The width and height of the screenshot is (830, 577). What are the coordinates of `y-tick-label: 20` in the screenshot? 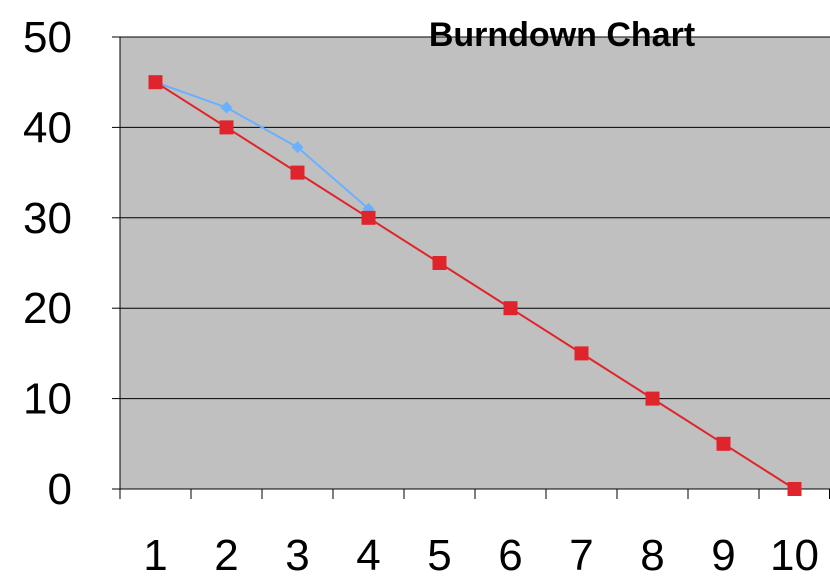 It's located at (47, 308).